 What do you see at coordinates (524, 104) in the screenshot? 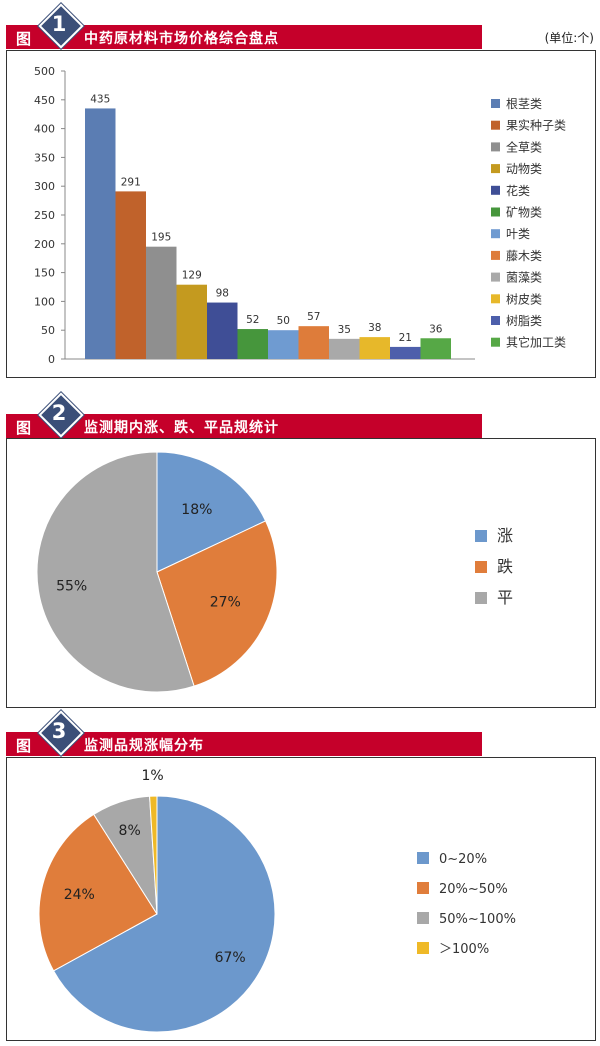
I see `legend-label: 根茎类` at bounding box center [524, 104].